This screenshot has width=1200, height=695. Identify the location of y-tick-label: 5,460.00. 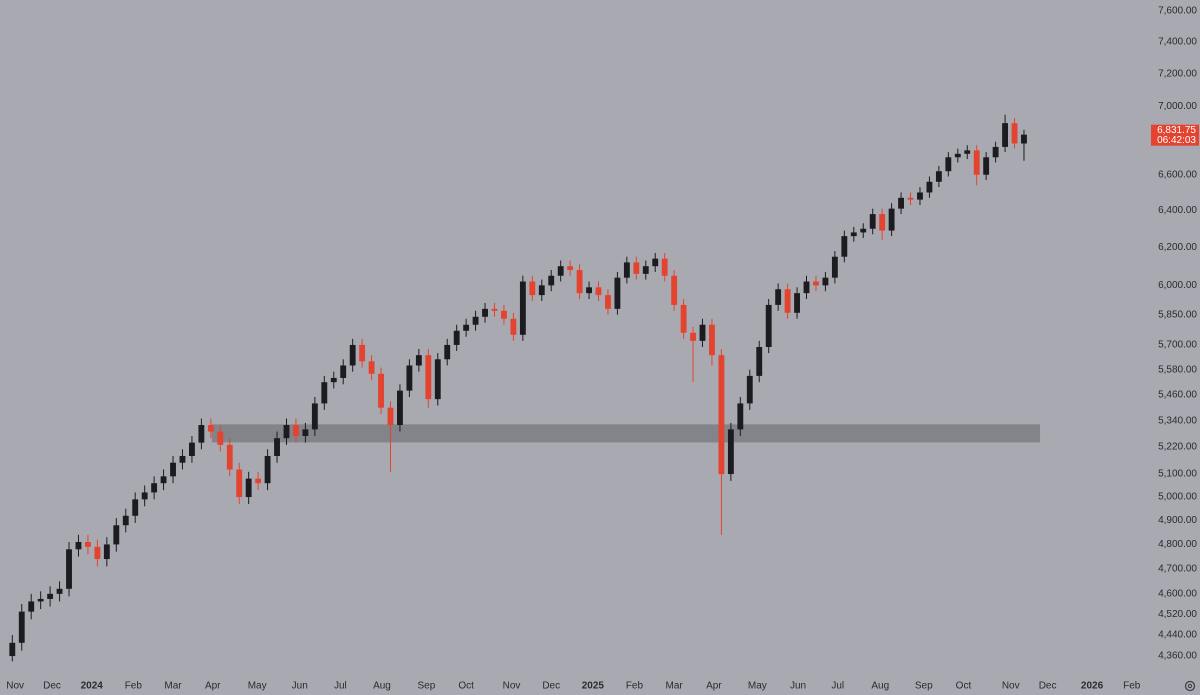
(1177, 395).